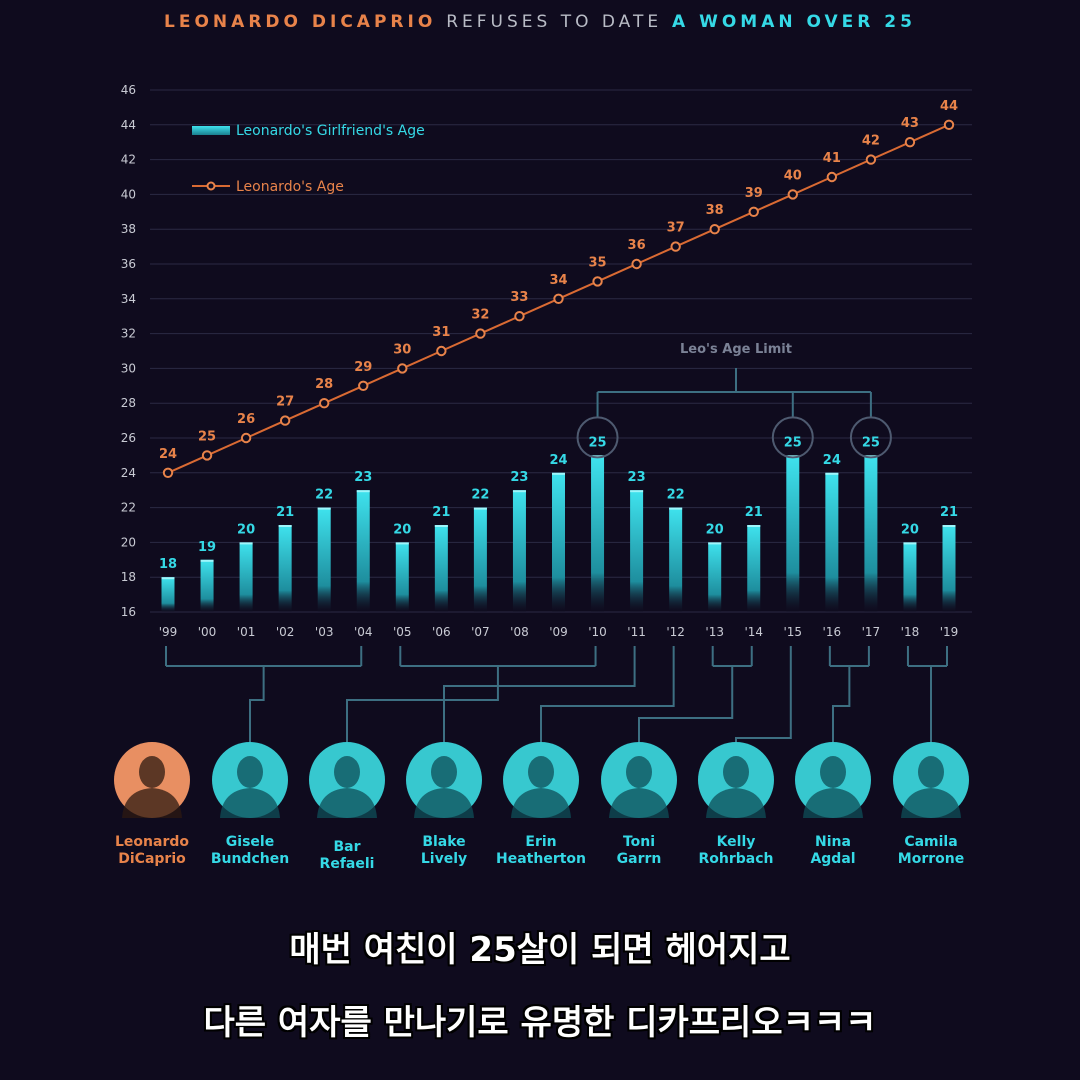  I want to click on y-tick-label: 20, so click(128, 542).